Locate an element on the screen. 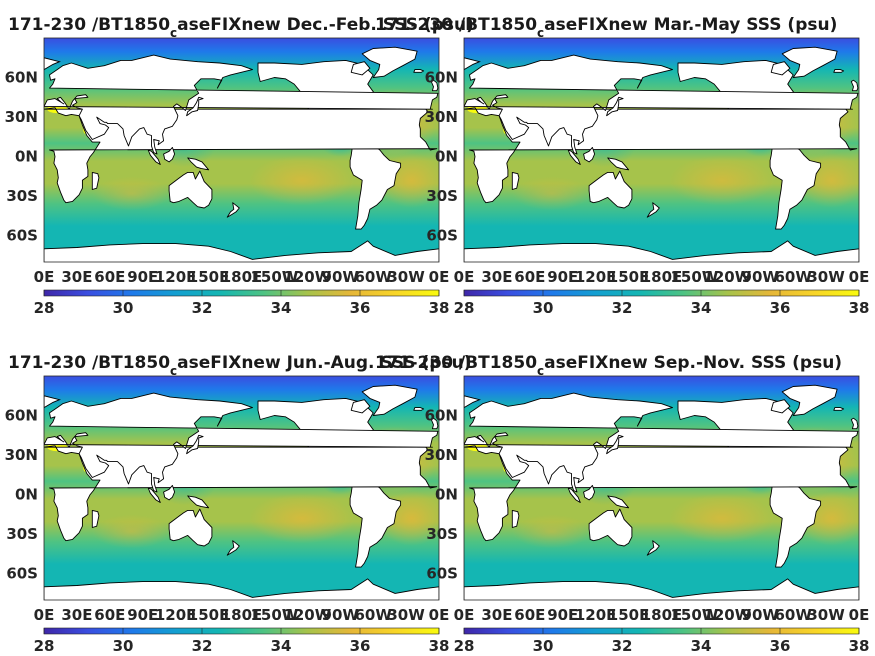 Image resolution: width=875 pixels, height=656 pixels. panel-title-tail: aseFIXnew Jun.-Aug. SSS (psu) is located at coordinates (324, 363).